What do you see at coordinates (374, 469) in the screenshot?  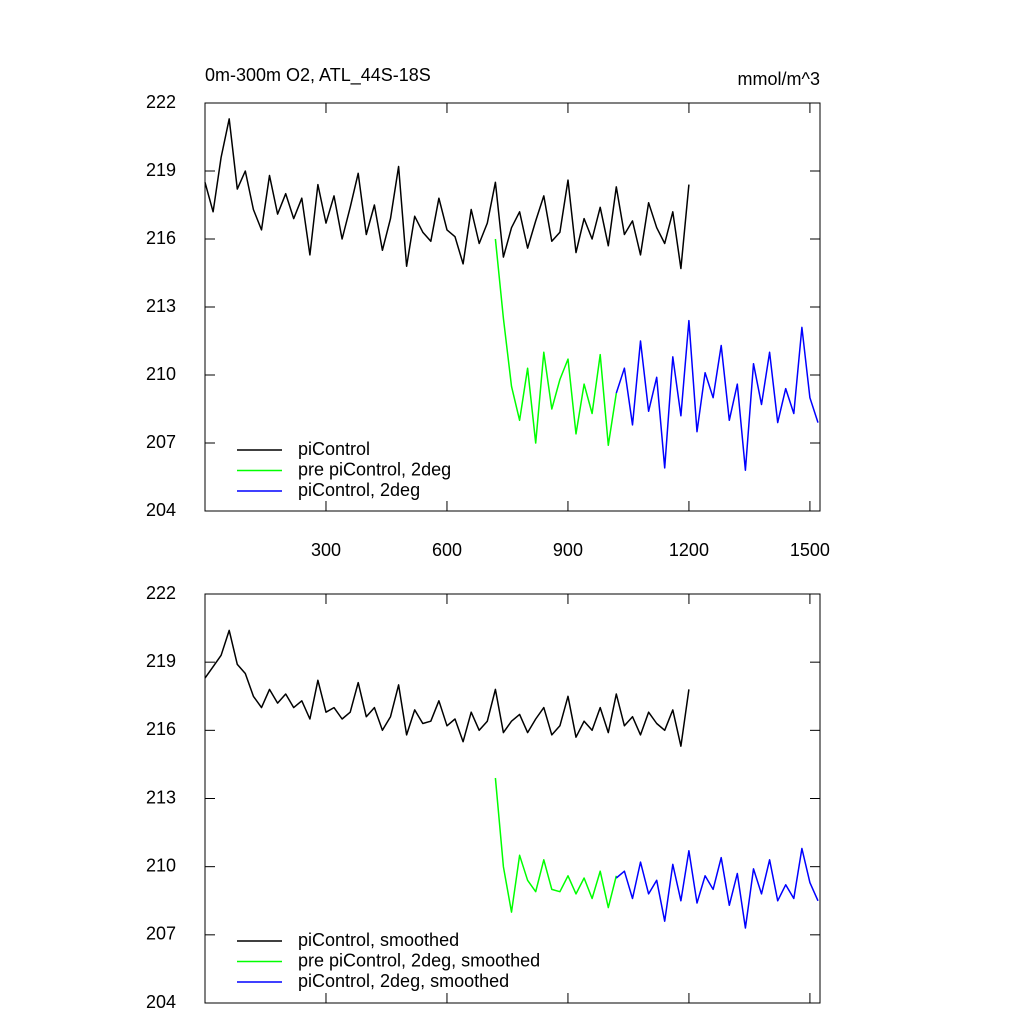 I see `legend-label: pre piControl, 2deg` at bounding box center [374, 469].